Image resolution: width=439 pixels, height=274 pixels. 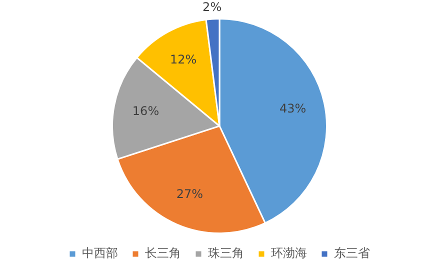 What do you see at coordinates (163, 253) in the screenshot?
I see `legend-label: 长三角` at bounding box center [163, 253].